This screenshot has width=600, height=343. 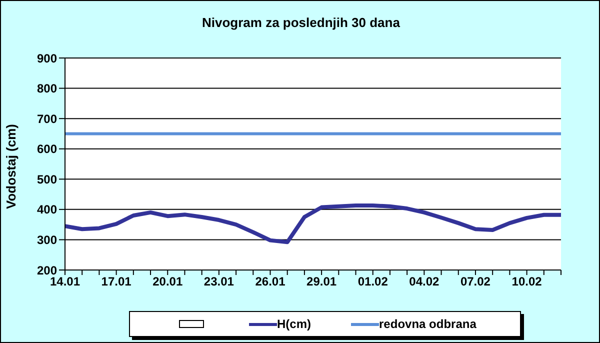 I want to click on x-tick-label: 14.01, so click(x=65, y=281).